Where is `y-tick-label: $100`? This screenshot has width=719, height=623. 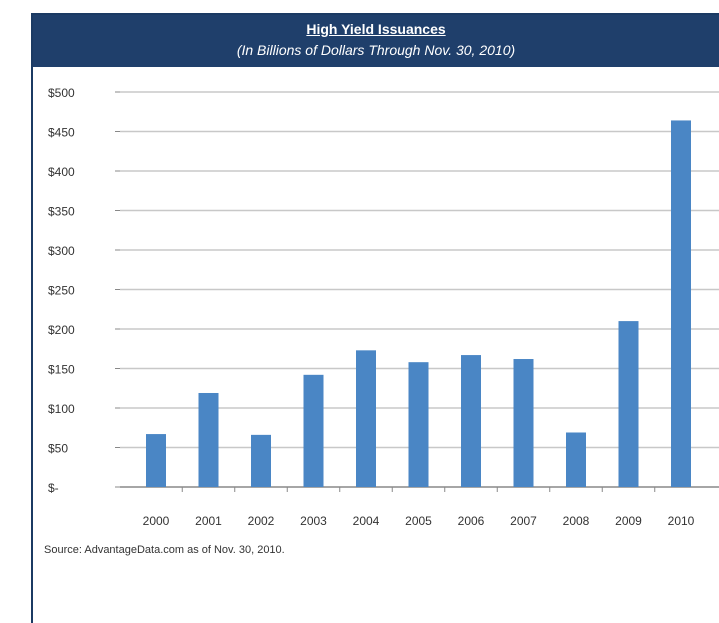 y-tick-label: $100 is located at coordinates (61, 409).